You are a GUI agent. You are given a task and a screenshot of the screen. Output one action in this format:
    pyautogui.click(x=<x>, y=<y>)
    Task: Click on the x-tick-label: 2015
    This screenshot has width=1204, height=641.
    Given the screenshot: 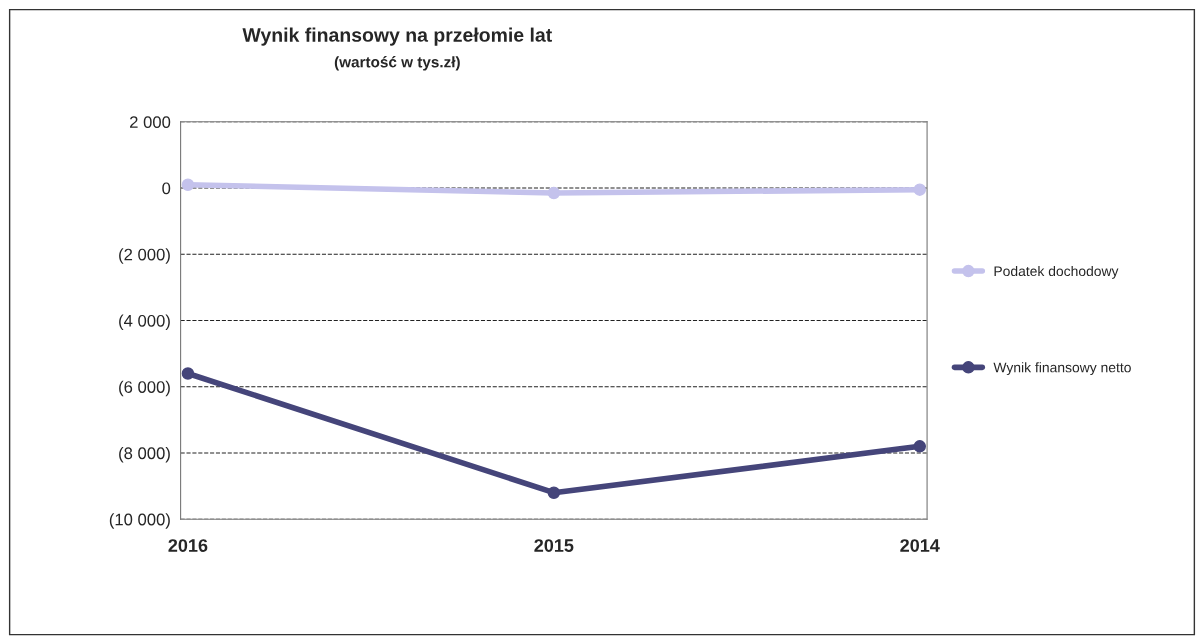 What is the action you would take?
    pyautogui.click(x=554, y=545)
    